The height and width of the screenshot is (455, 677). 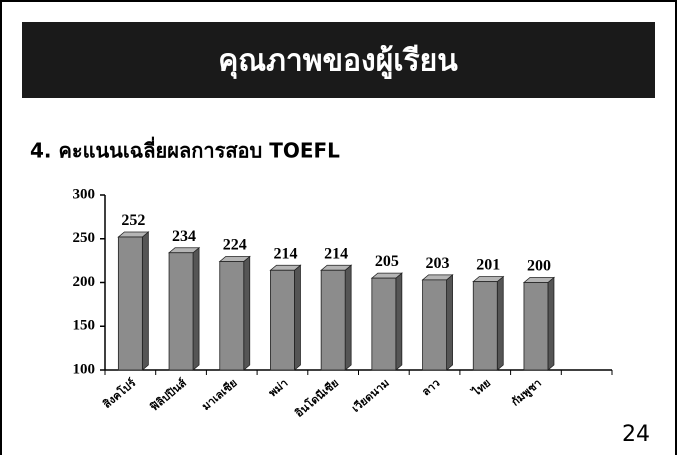 What do you see at coordinates (84, 369) in the screenshot?
I see `y-tick-label: 100` at bounding box center [84, 369].